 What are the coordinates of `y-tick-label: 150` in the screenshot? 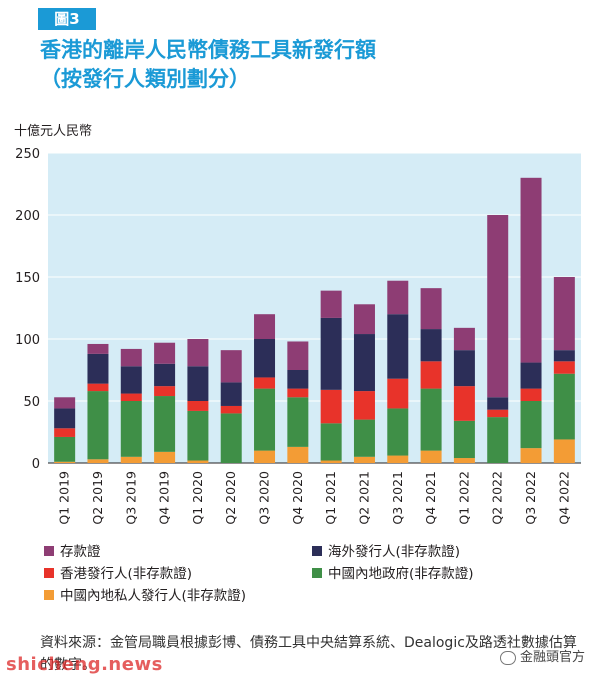 It's located at (27, 278).